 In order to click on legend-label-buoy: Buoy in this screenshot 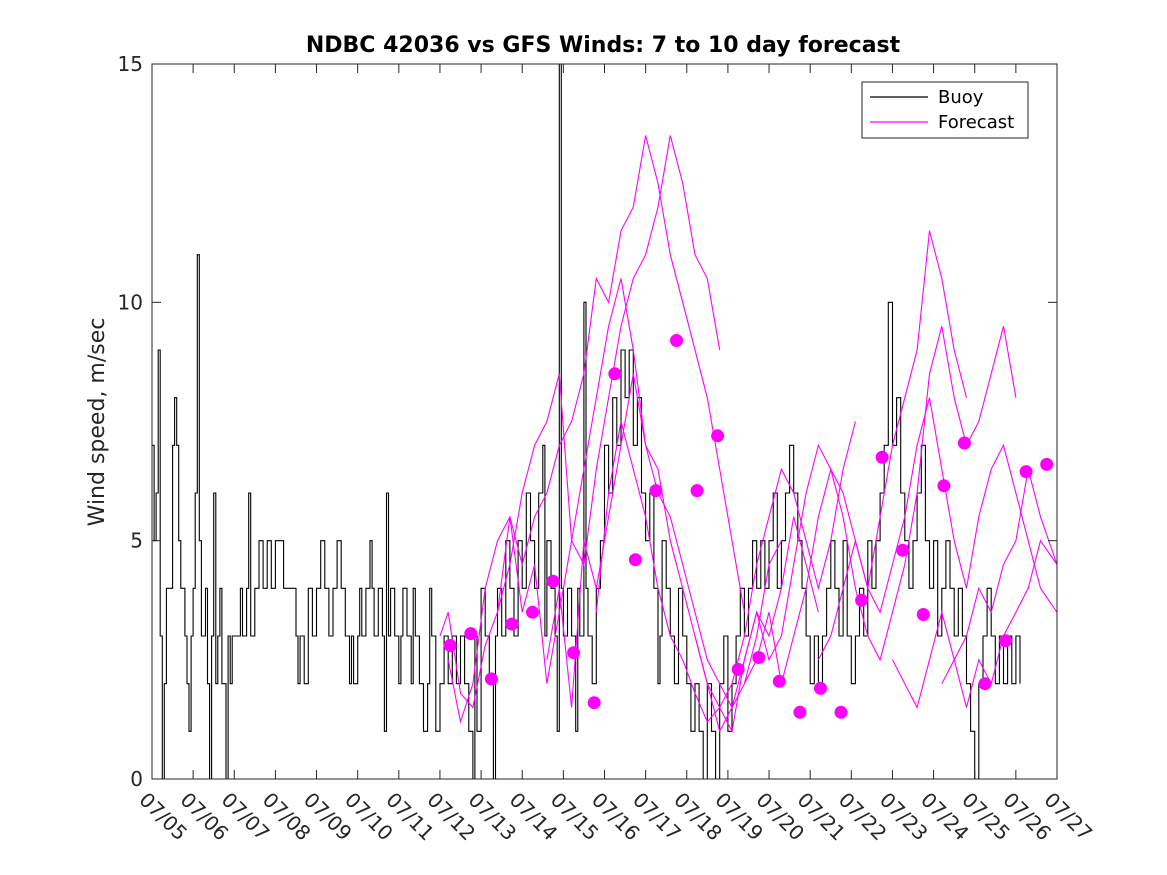, I will do `click(961, 97)`.